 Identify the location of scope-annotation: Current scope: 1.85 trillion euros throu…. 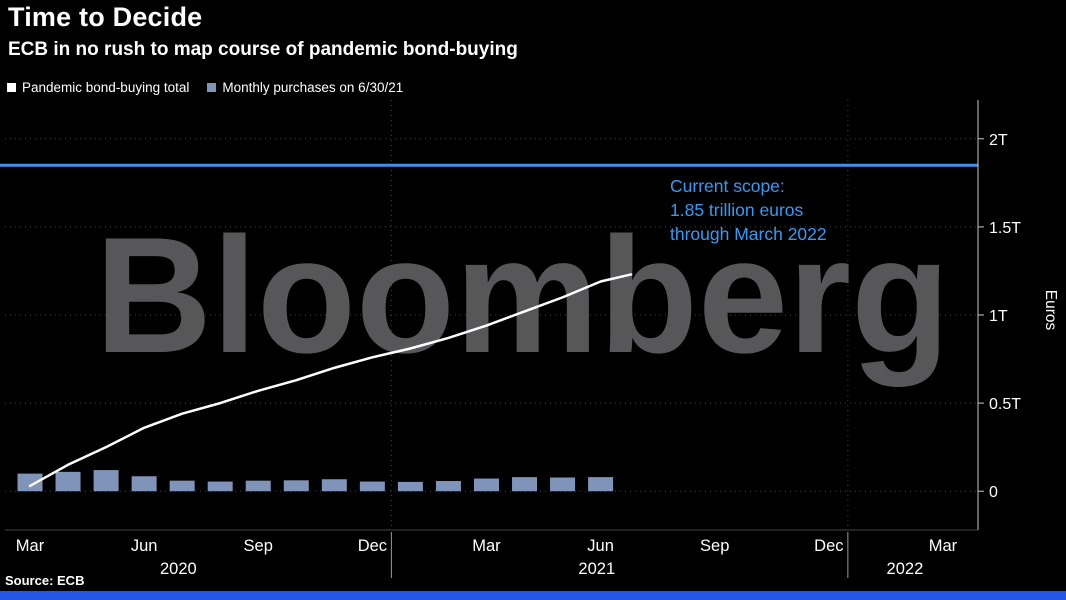
(748, 210).